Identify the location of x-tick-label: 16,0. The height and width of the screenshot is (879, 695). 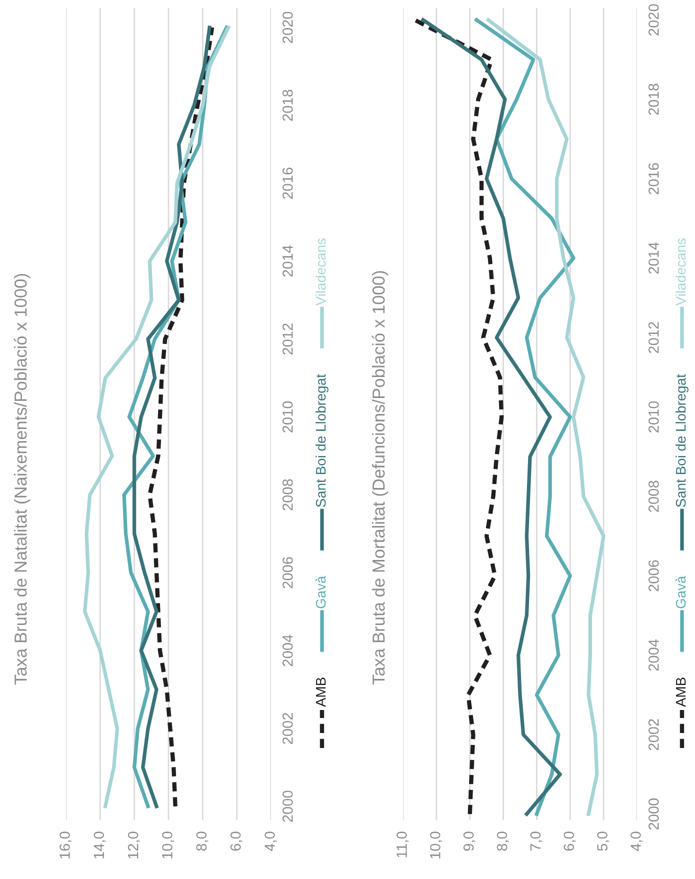
(66, 845).